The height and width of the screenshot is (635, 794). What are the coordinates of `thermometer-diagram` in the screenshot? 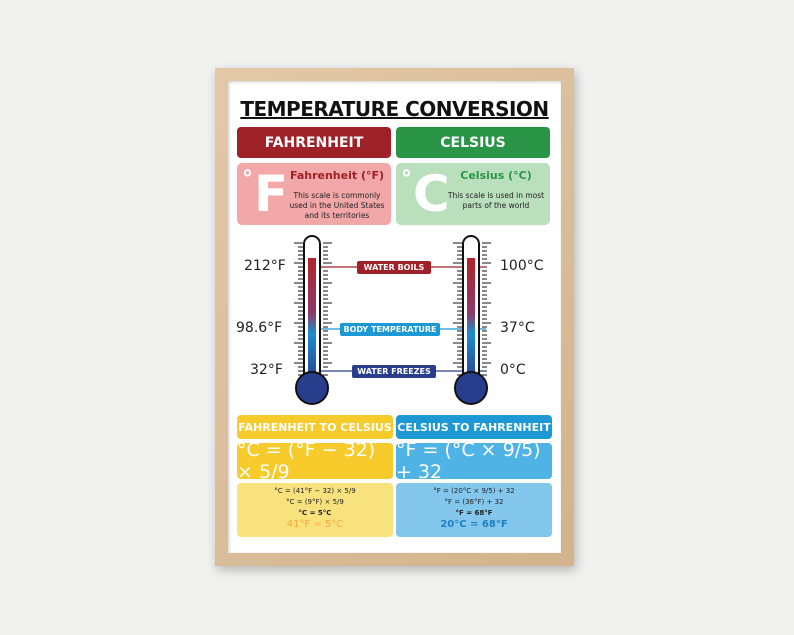 It's located at (392, 320).